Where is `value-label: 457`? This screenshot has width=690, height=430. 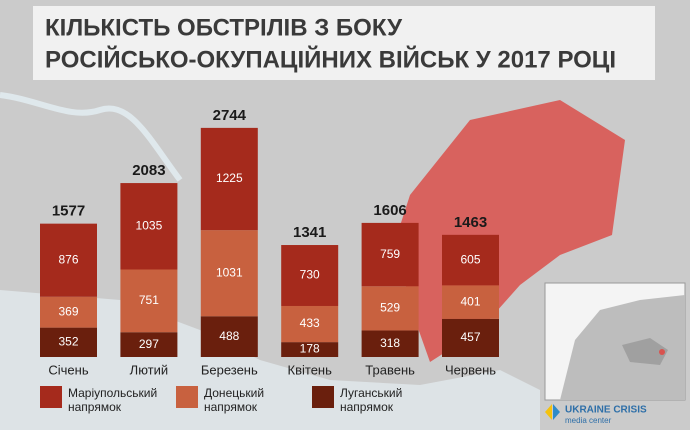 value-label: 457 is located at coordinates (470, 337).